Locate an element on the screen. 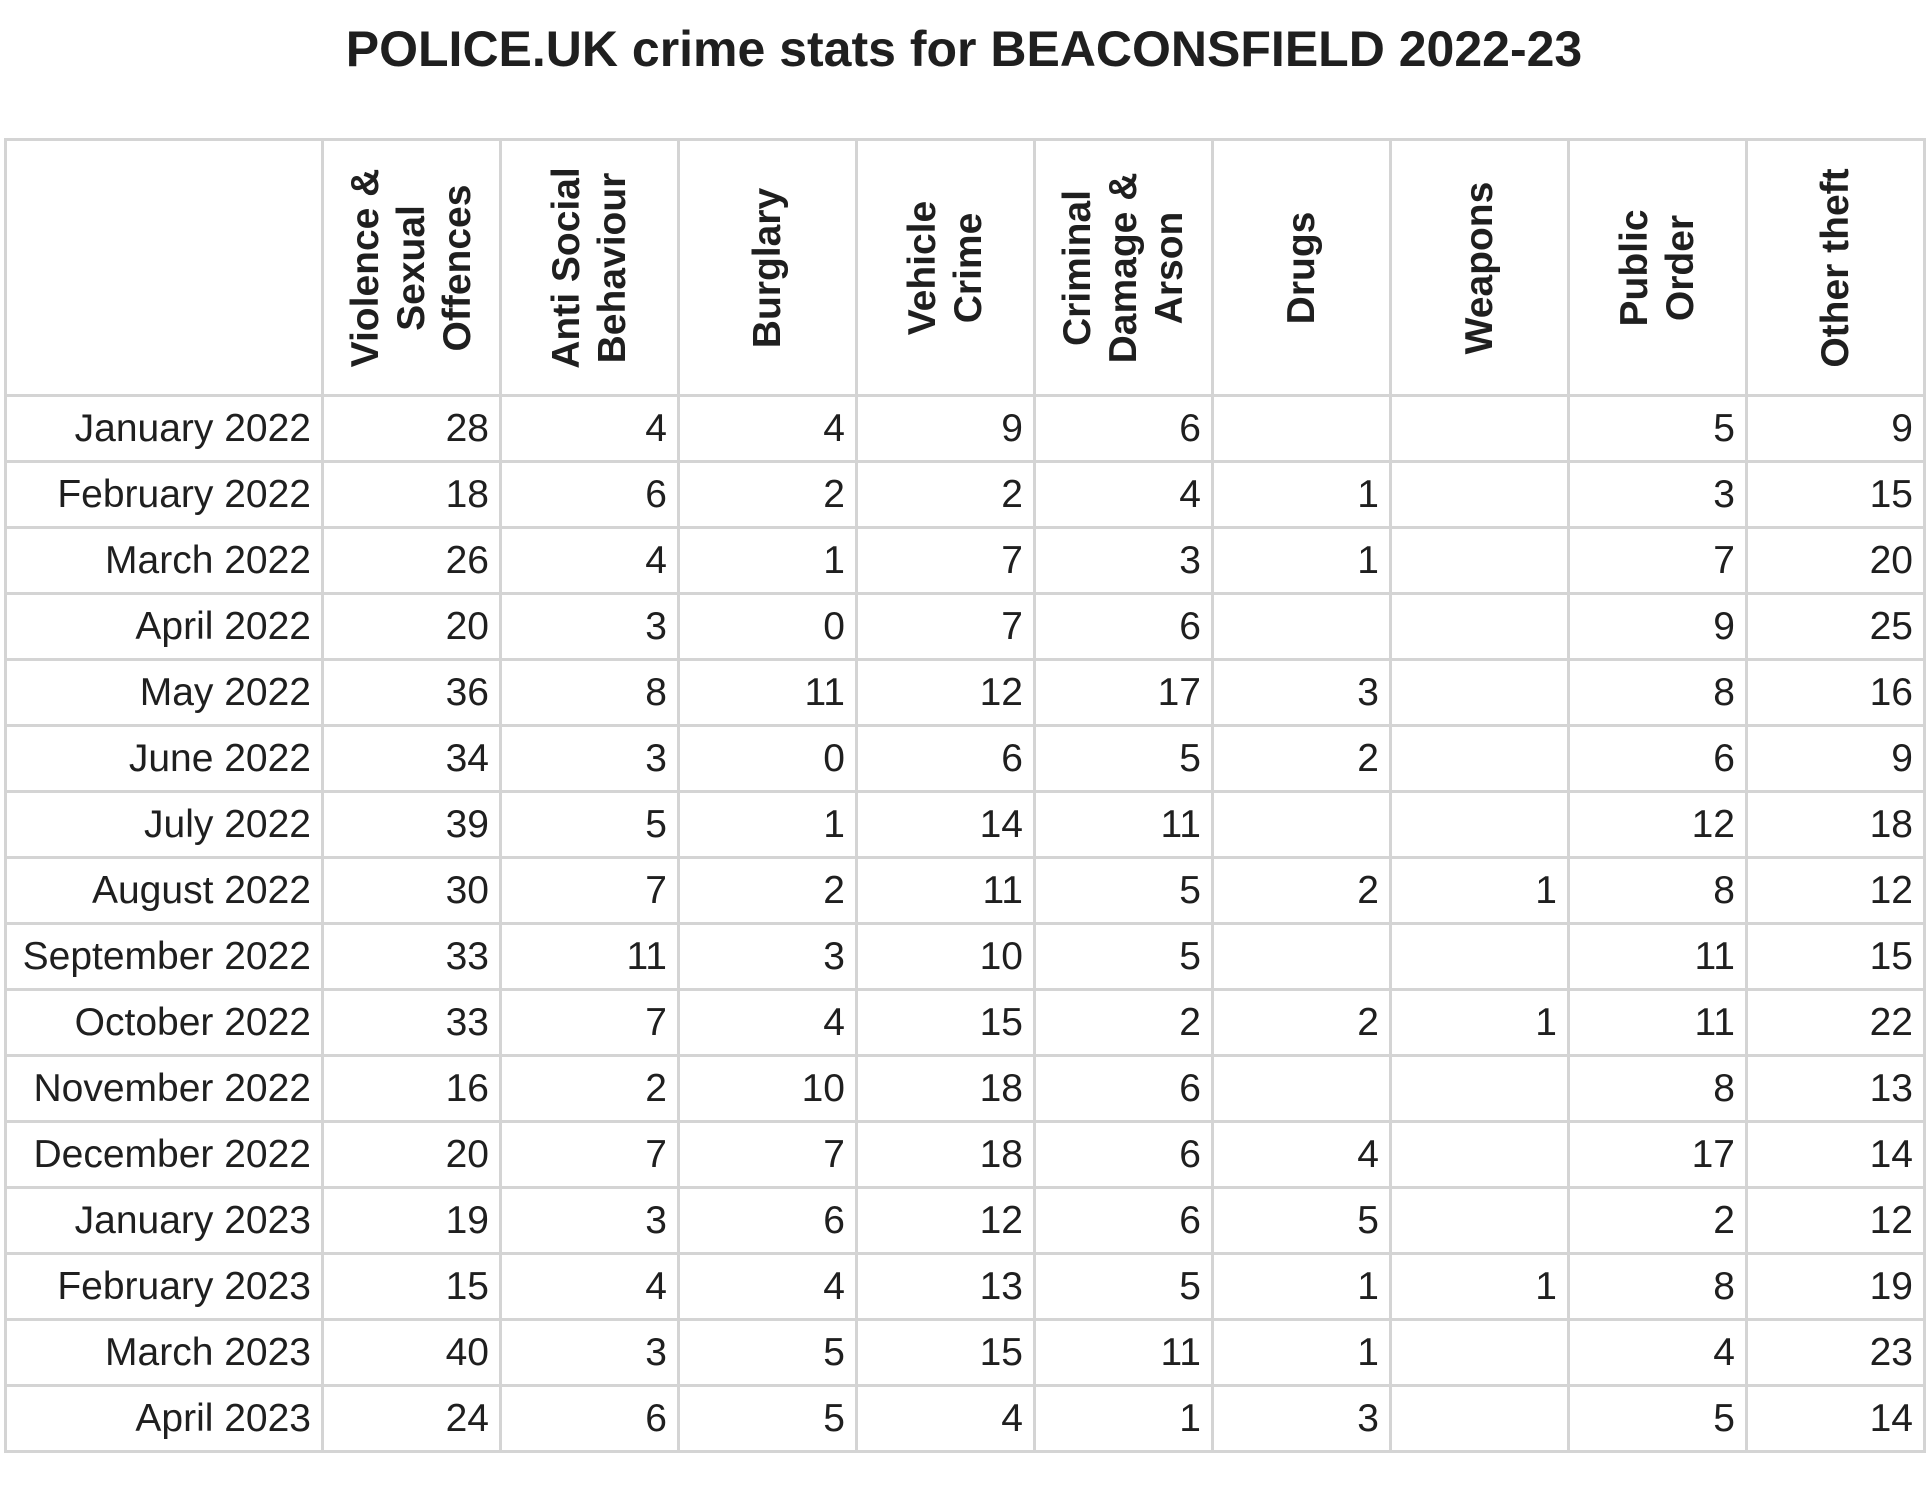 The width and height of the screenshot is (1928, 1500). table-row: March 2023 40 3 5 15 11 1 4 23 is located at coordinates (965, 1352).